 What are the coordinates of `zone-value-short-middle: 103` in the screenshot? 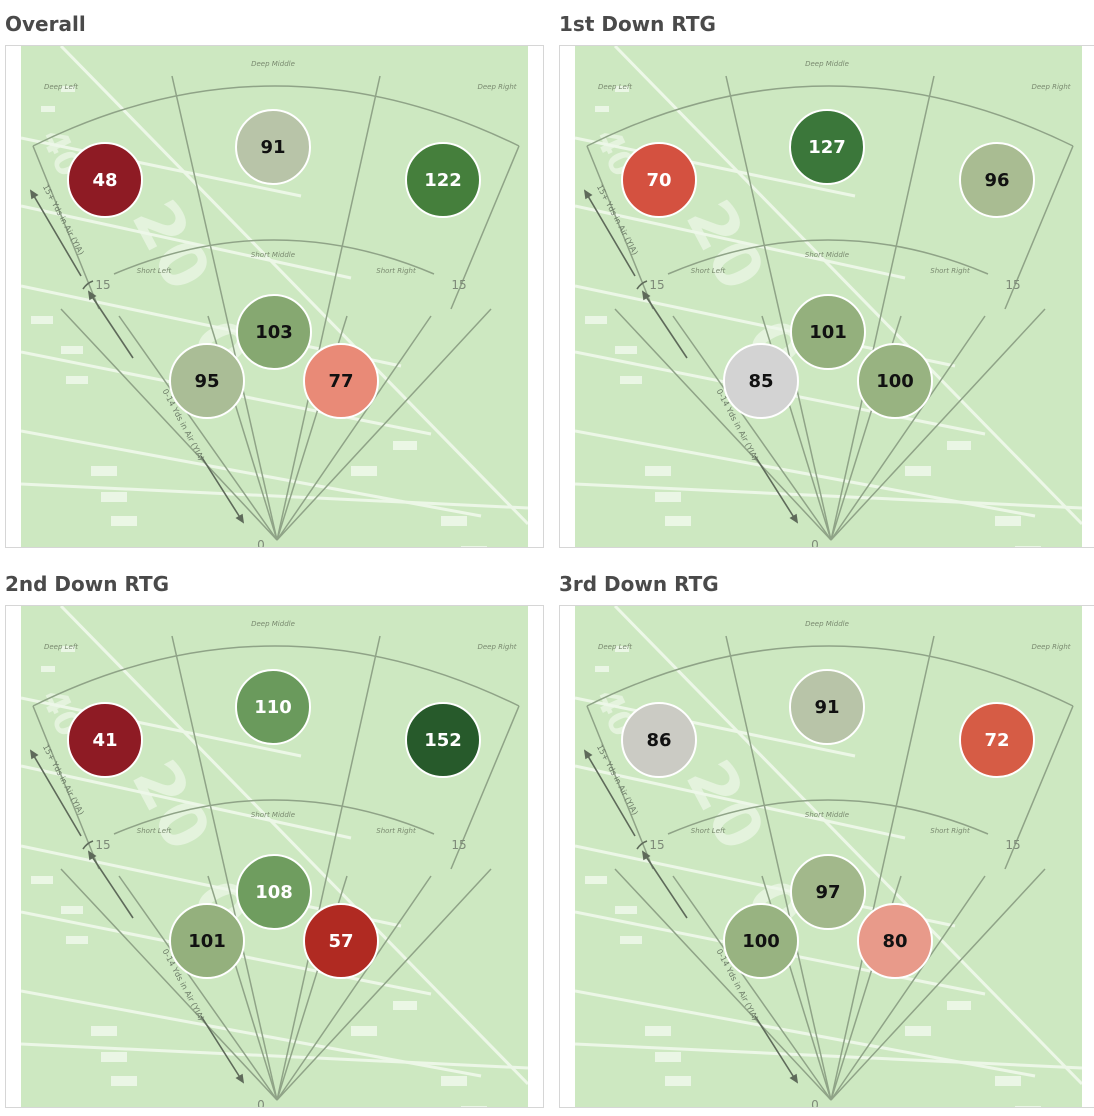 It's located at (274, 332).